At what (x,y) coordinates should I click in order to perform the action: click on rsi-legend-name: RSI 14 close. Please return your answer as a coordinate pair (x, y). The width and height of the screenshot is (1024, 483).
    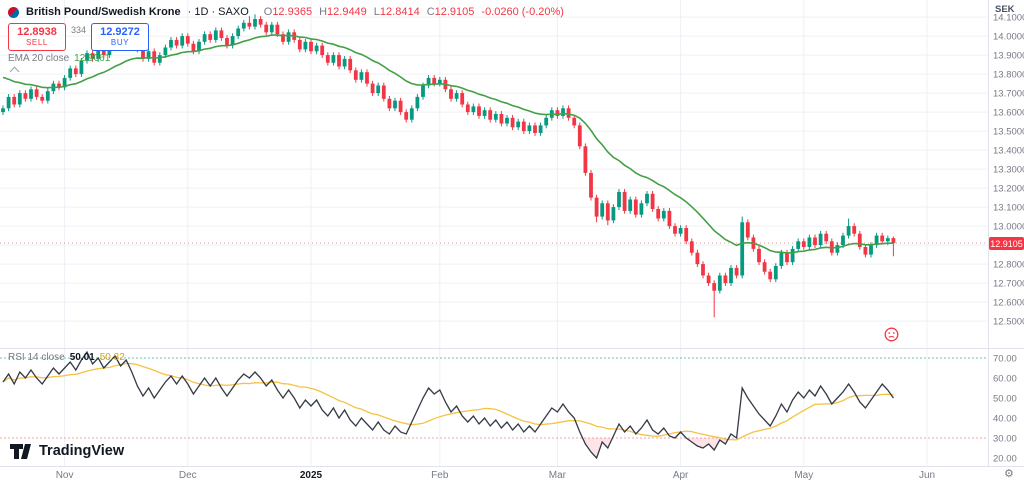
    Looking at the image, I should click on (36, 357).